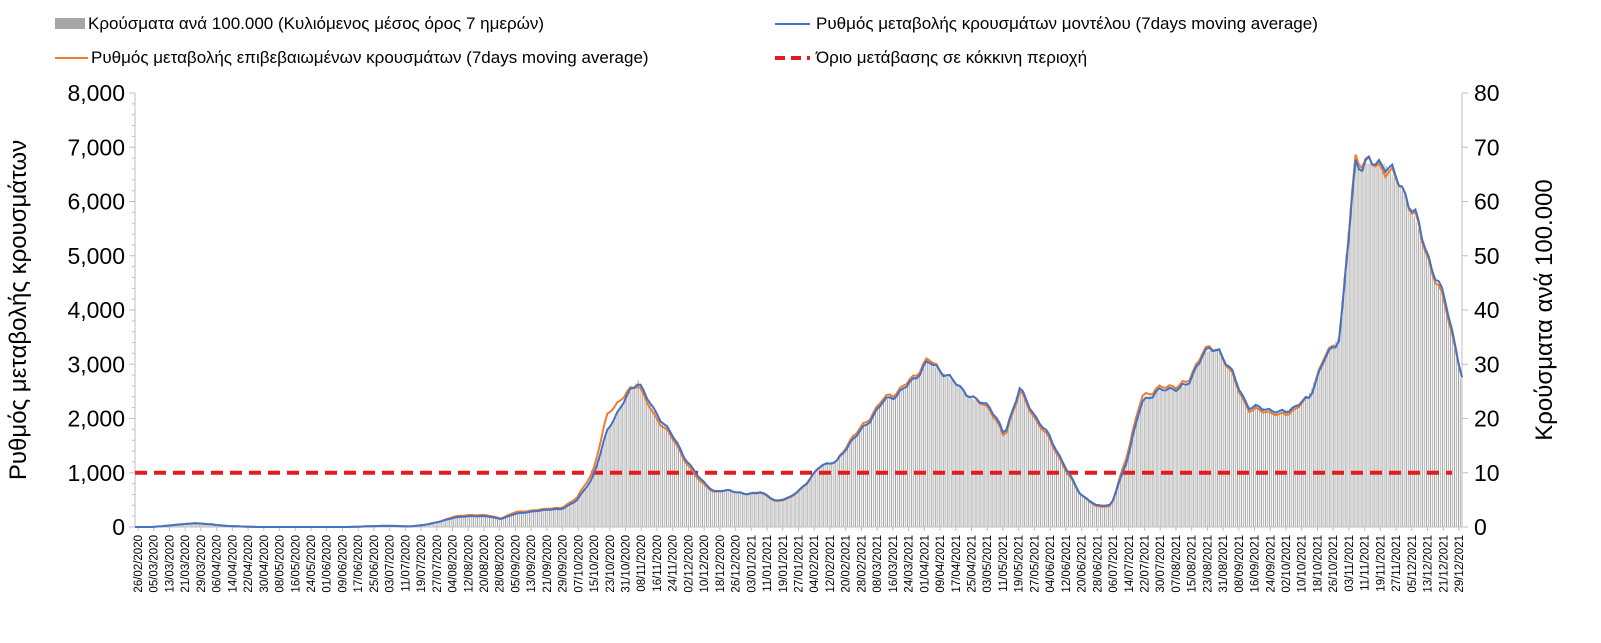 The image size is (1601, 643). Describe the element at coordinates (281, 564) in the screenshot. I see `x-tick-label: 08/05/2020` at that location.